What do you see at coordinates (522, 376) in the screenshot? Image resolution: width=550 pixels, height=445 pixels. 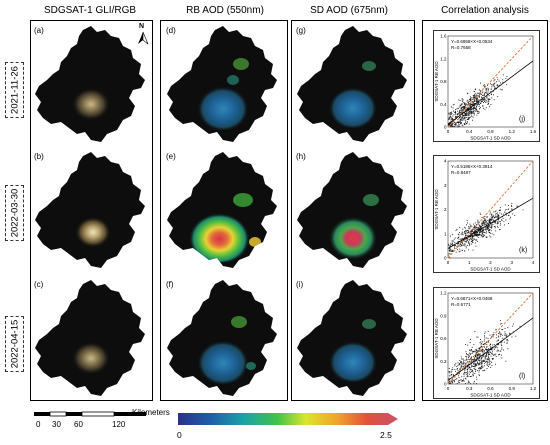 I see `panel-label-l: (l)` at bounding box center [522, 376].